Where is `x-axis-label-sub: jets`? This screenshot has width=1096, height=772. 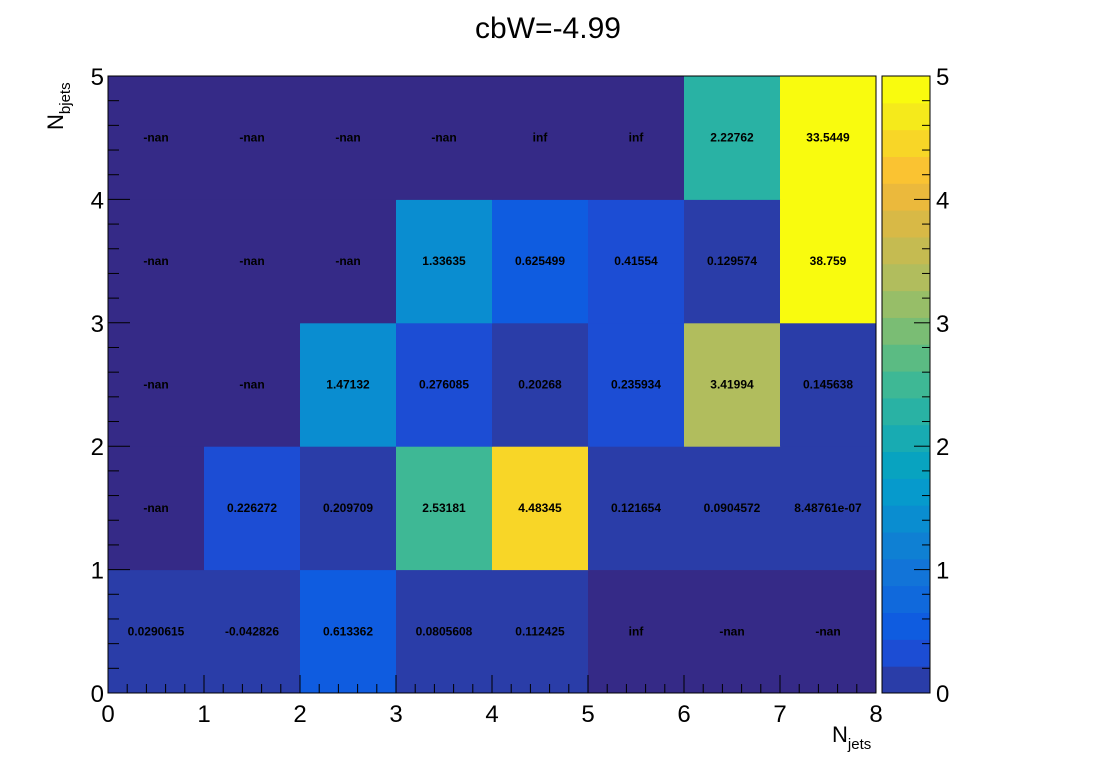
x-axis-label-sub: jets is located at coordinates (859, 744).